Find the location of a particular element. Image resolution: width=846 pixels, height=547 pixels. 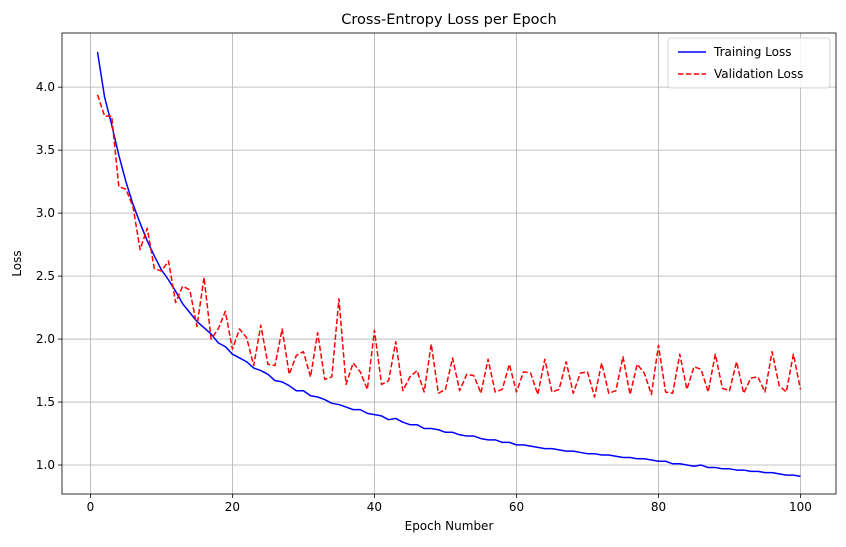

legend-box is located at coordinates (749, 63).